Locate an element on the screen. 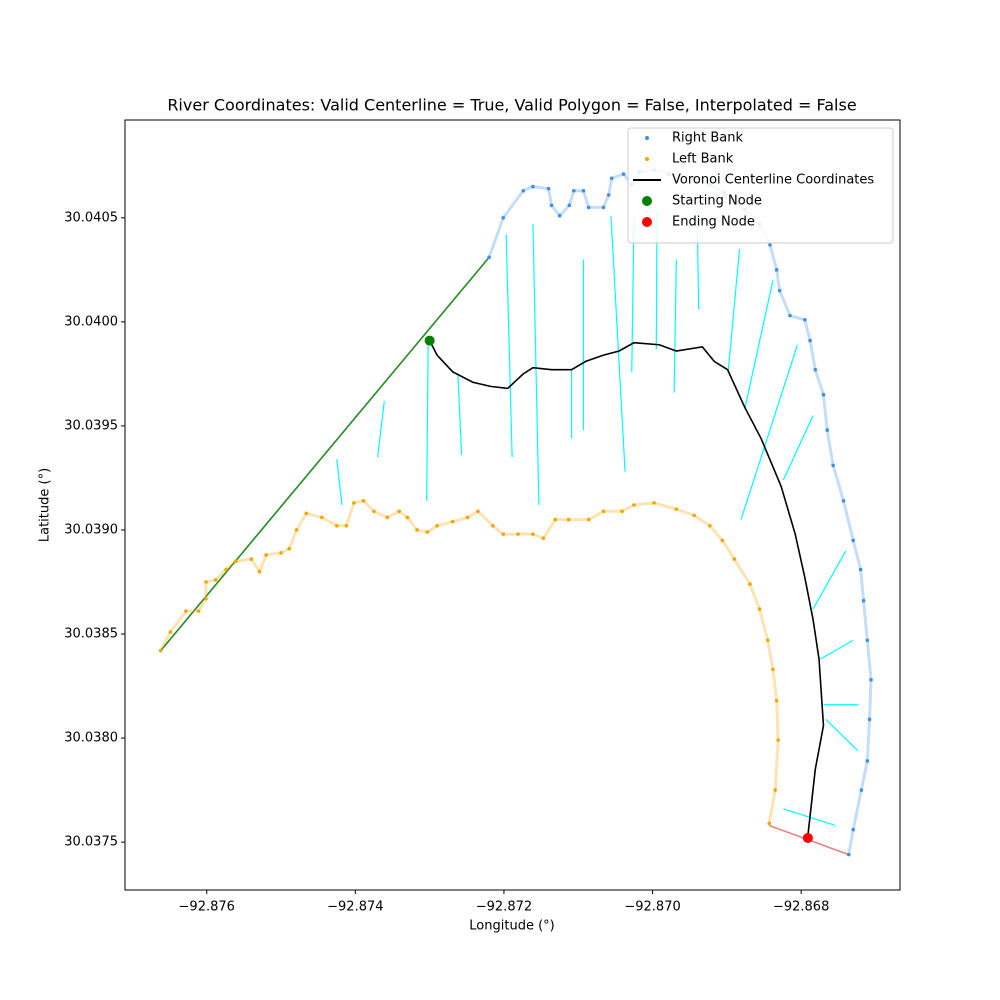 The width and height of the screenshot is (1000, 1000). legend-box is located at coordinates (760, 185).